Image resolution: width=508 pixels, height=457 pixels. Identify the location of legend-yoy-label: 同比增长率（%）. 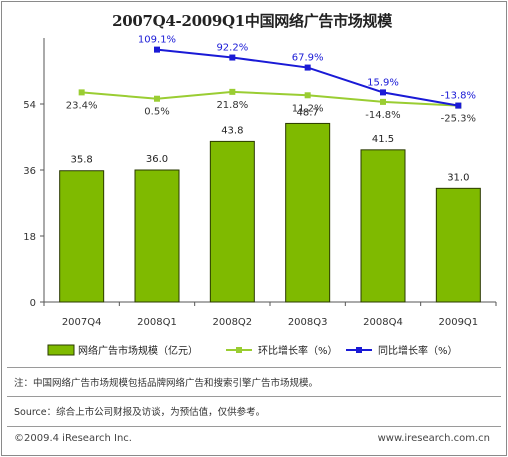
(418, 350).